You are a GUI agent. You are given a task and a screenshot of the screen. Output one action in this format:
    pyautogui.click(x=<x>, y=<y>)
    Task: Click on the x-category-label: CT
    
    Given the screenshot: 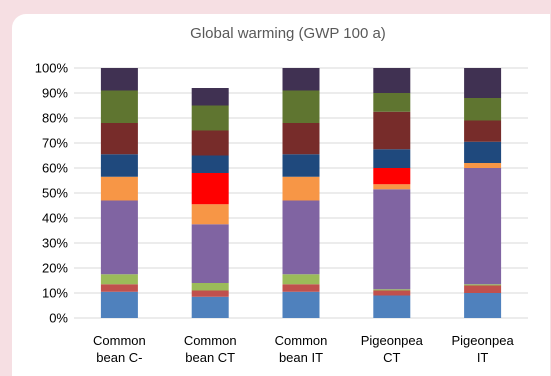 What is the action you would take?
    pyautogui.click(x=391, y=357)
    